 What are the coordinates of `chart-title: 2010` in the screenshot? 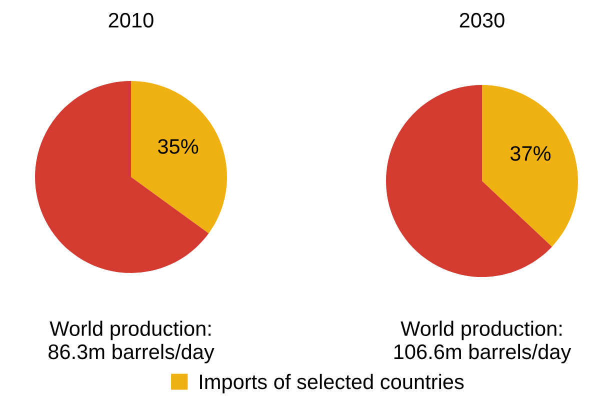 It's located at (131, 20).